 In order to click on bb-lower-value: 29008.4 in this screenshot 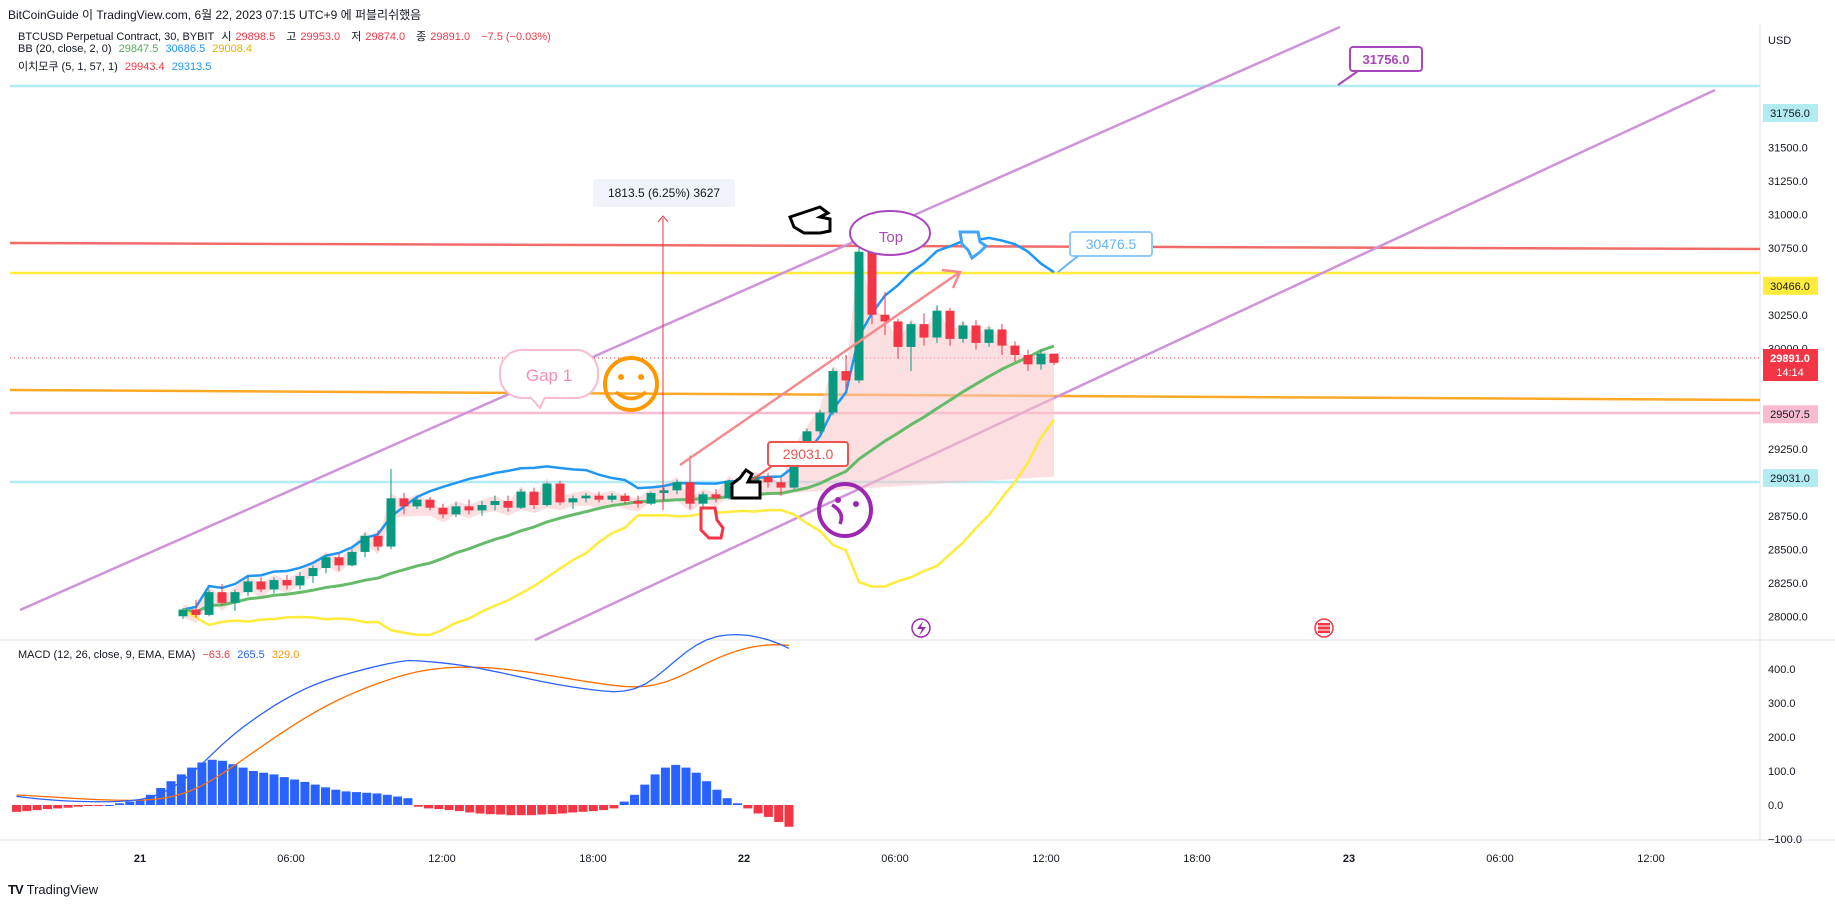, I will do `click(232, 49)`.